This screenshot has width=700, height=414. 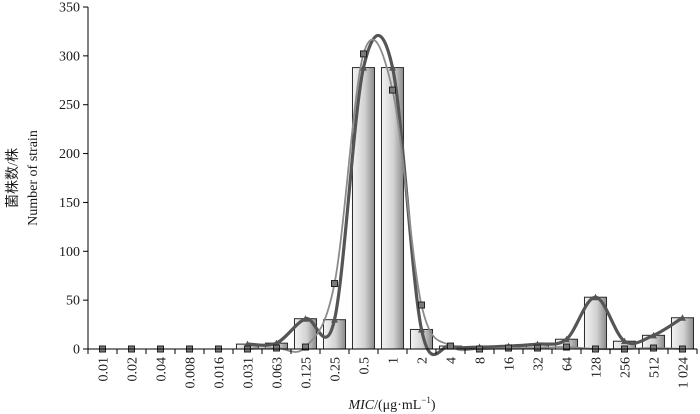 What do you see at coordinates (394, 360) in the screenshot?
I see `x-tick-label: 1` at bounding box center [394, 360].